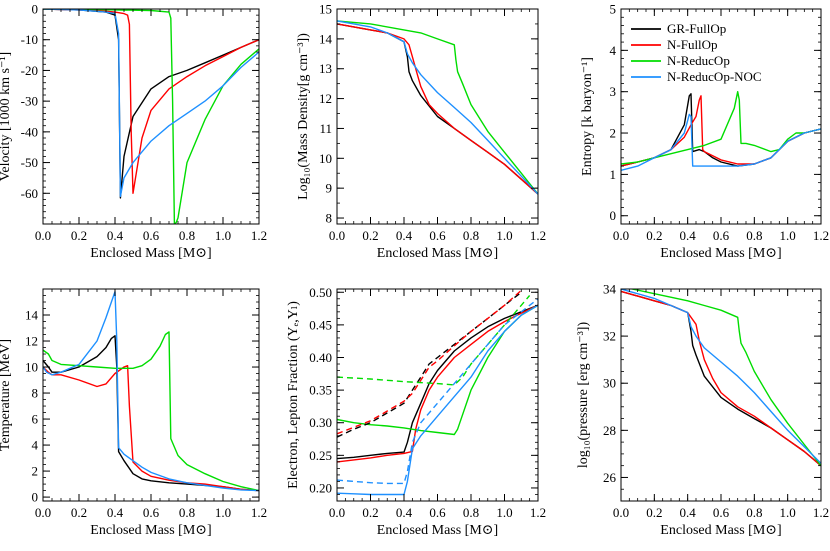 This screenshot has width=830, height=551. I want to click on legend-label: N-ReducOp, so click(698, 60).